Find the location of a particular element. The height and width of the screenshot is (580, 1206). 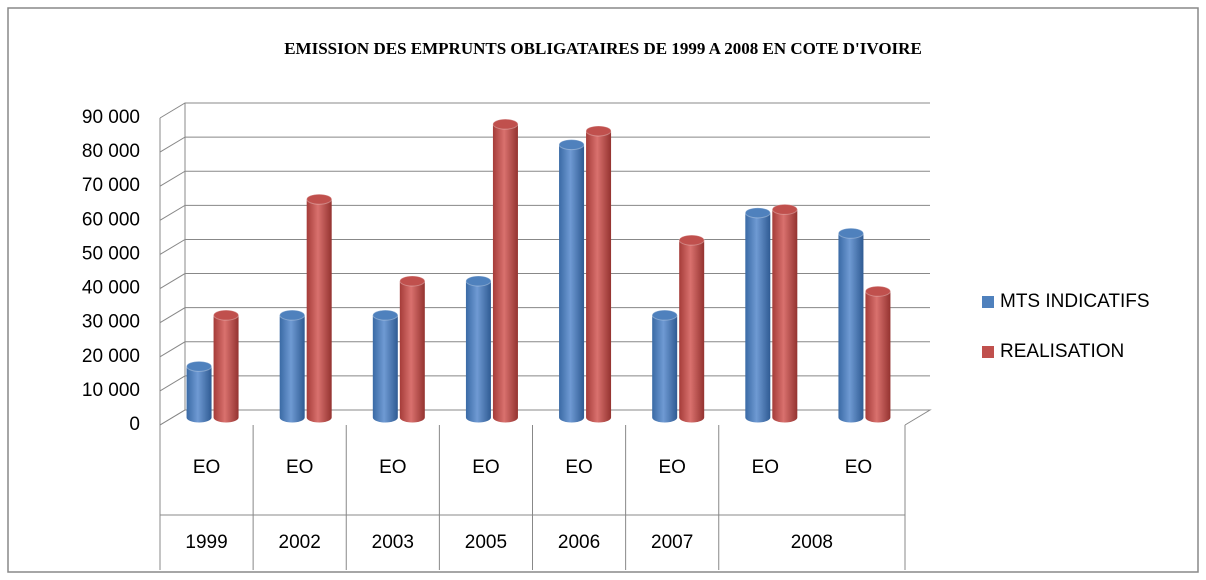

y-tick-label: 10 000 is located at coordinates (111, 390).